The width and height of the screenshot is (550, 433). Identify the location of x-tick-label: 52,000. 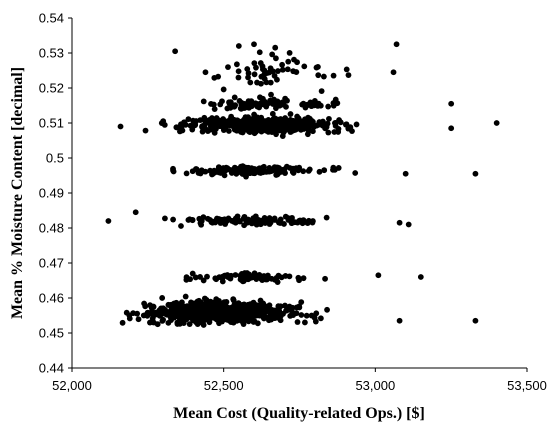
(72, 385).